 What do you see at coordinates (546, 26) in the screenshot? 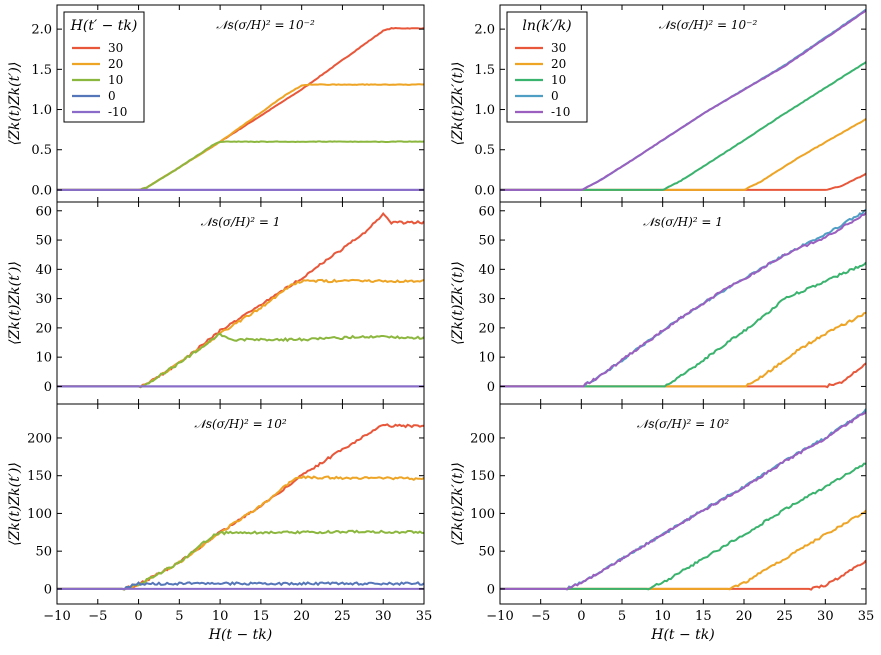
I see `legend-title: ln(k′/k)` at bounding box center [546, 26].